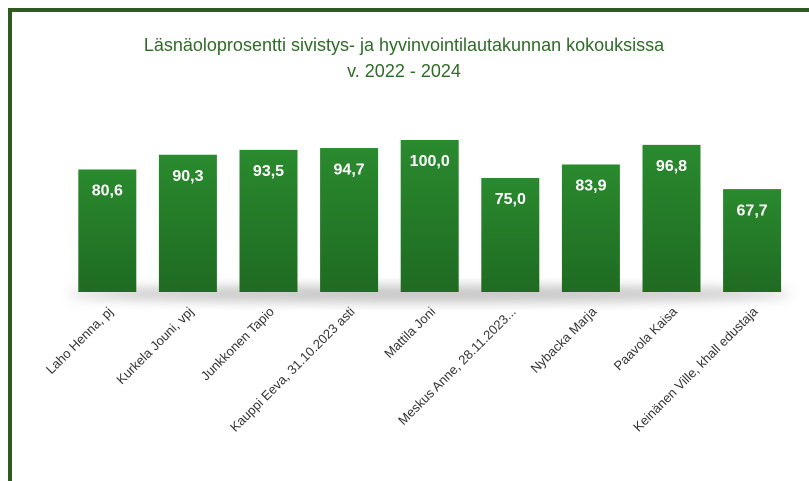 The image size is (809, 481). Describe the element at coordinates (404, 71) in the screenshot. I see `chart-subtitle: v. 2022 - 2024` at that location.